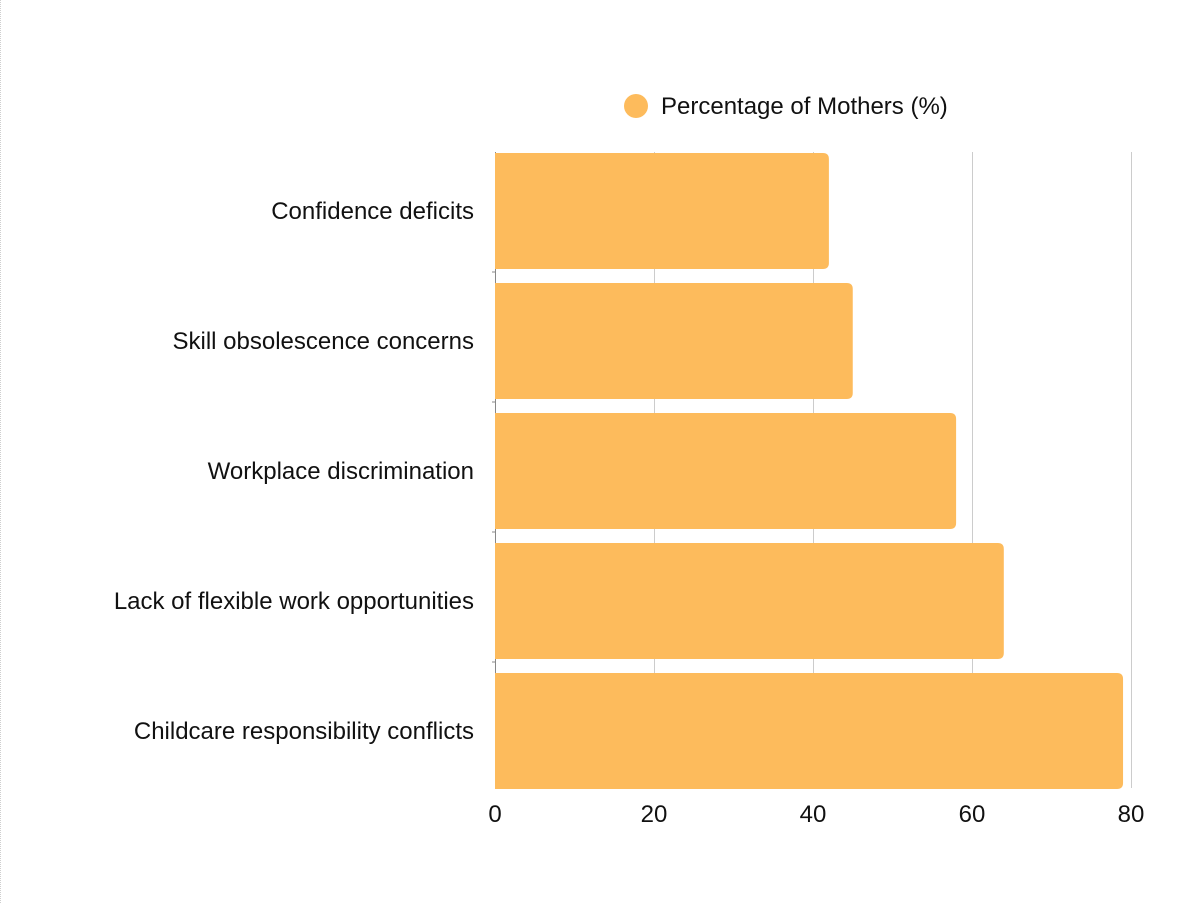  Describe the element at coordinates (372, 211) in the screenshot. I see `category-label: Confidence deficits` at that location.